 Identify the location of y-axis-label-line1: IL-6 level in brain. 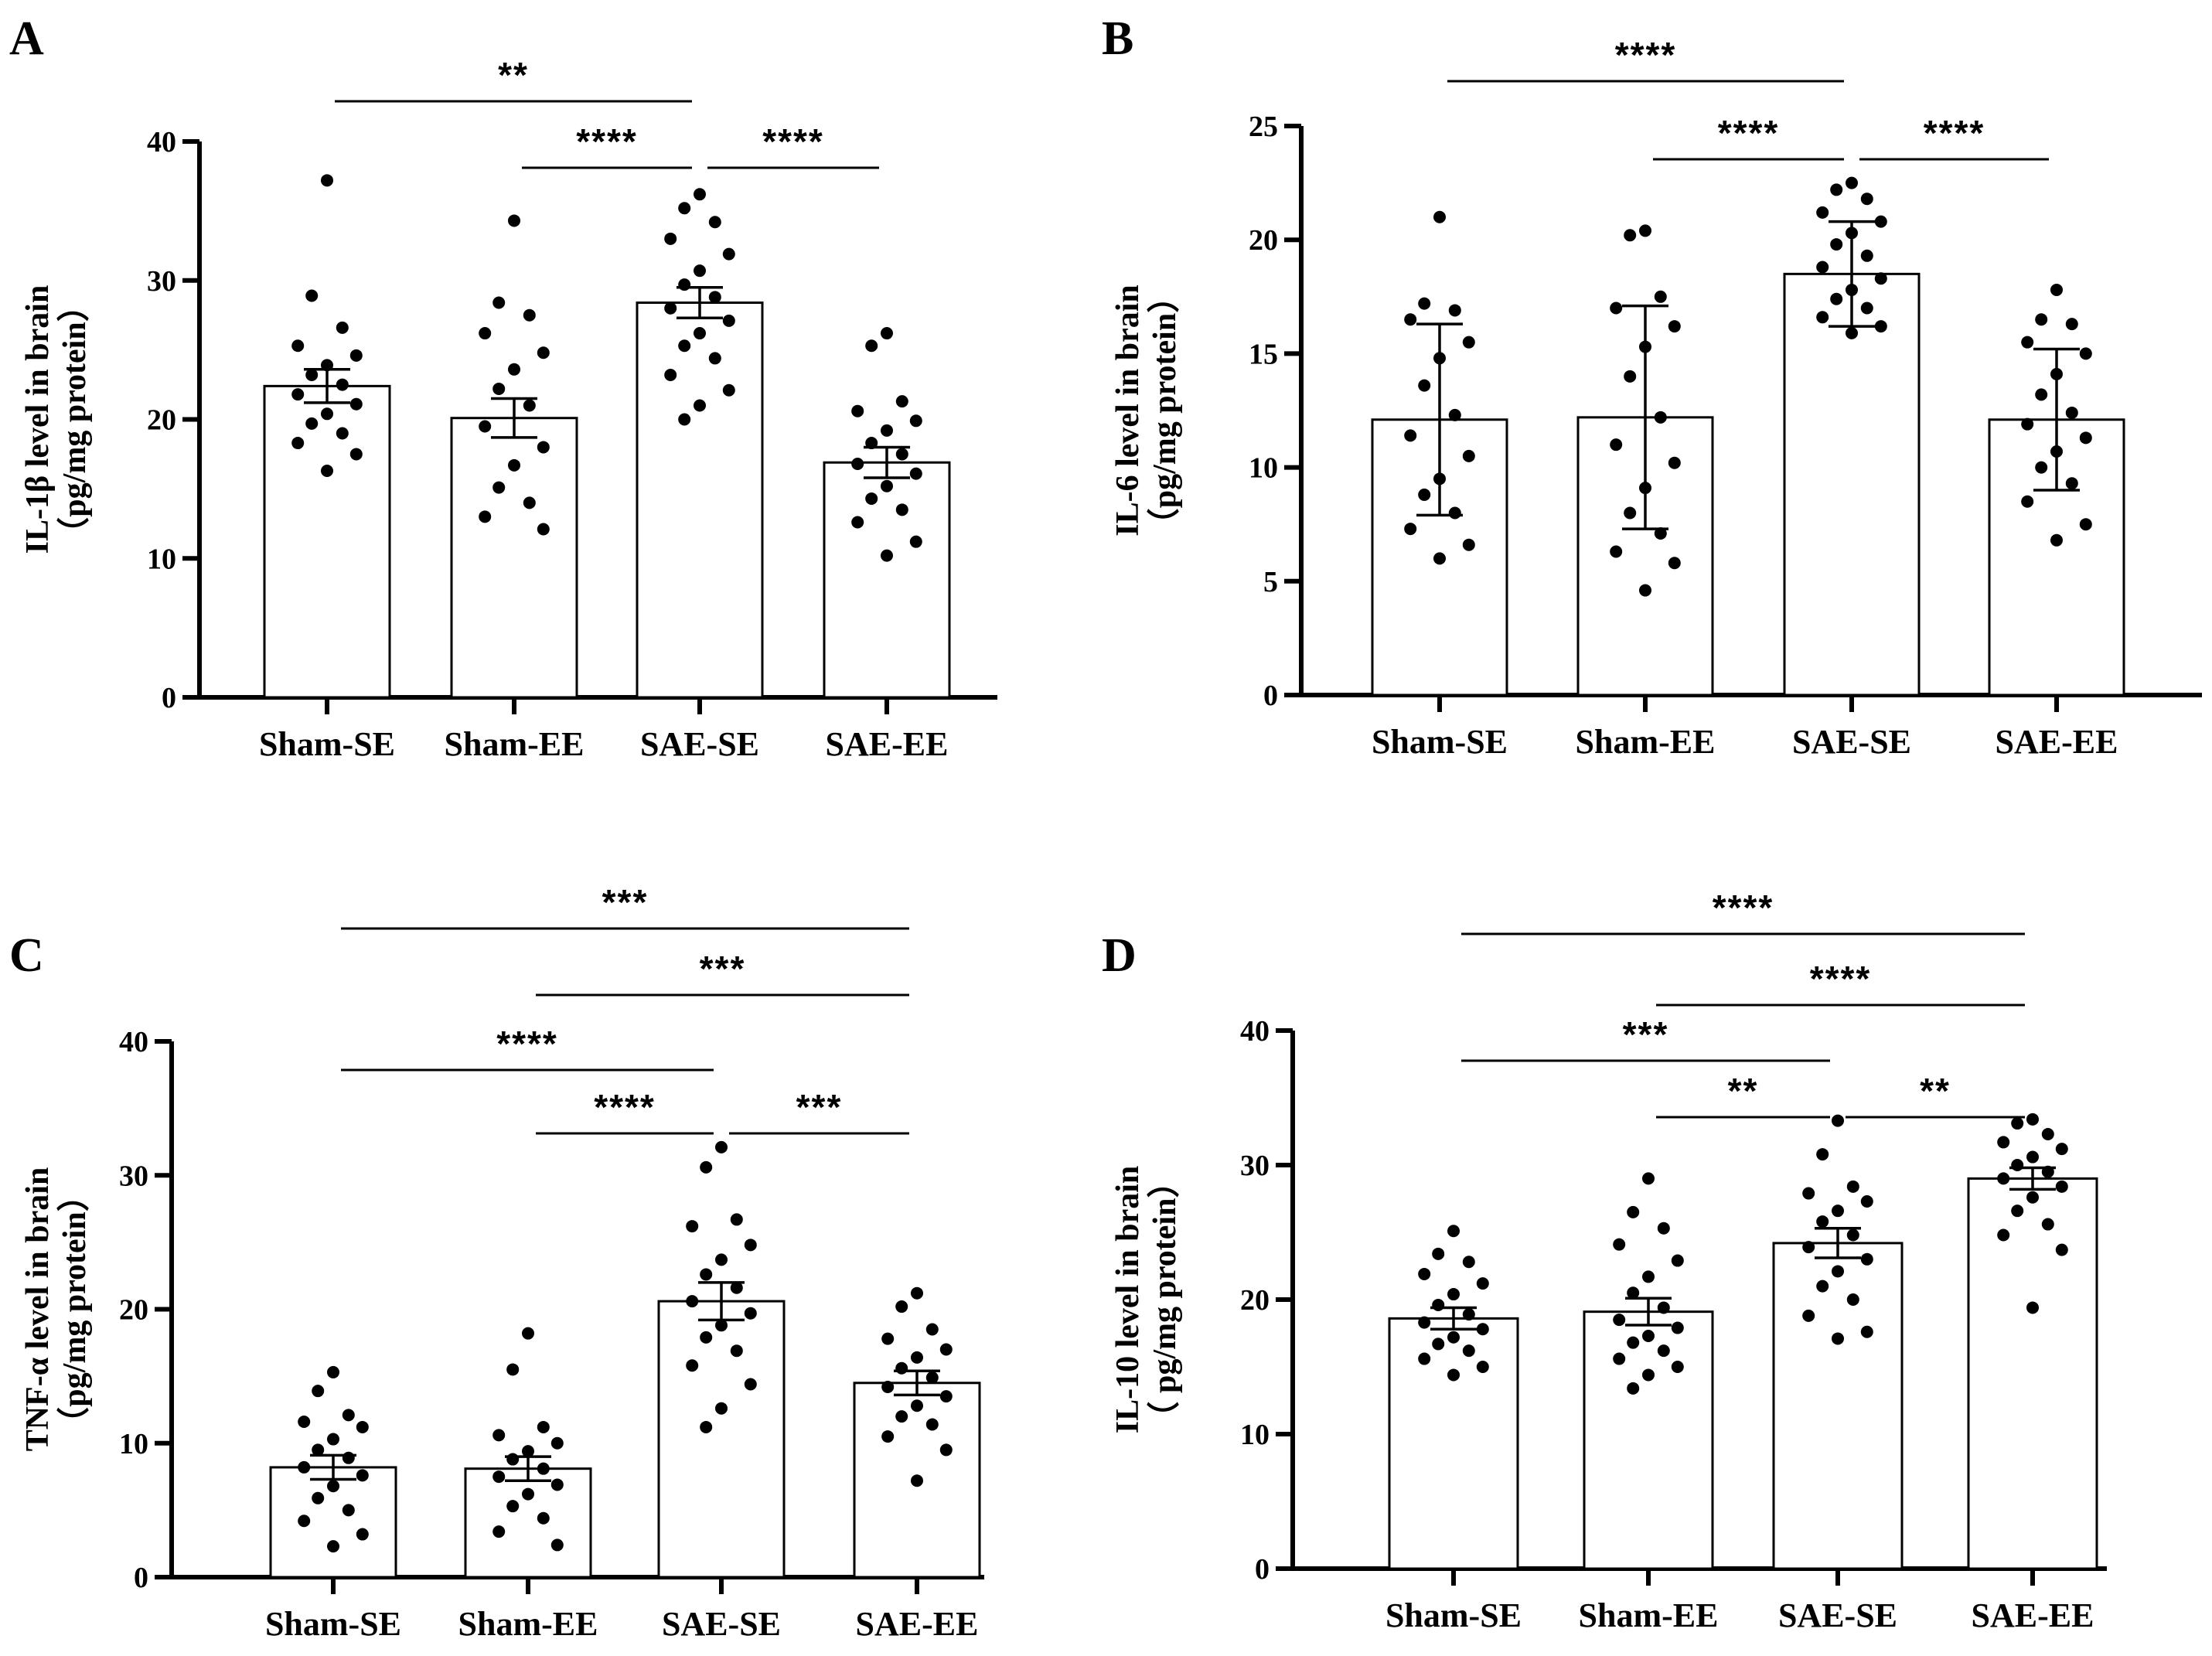
(1128, 411).